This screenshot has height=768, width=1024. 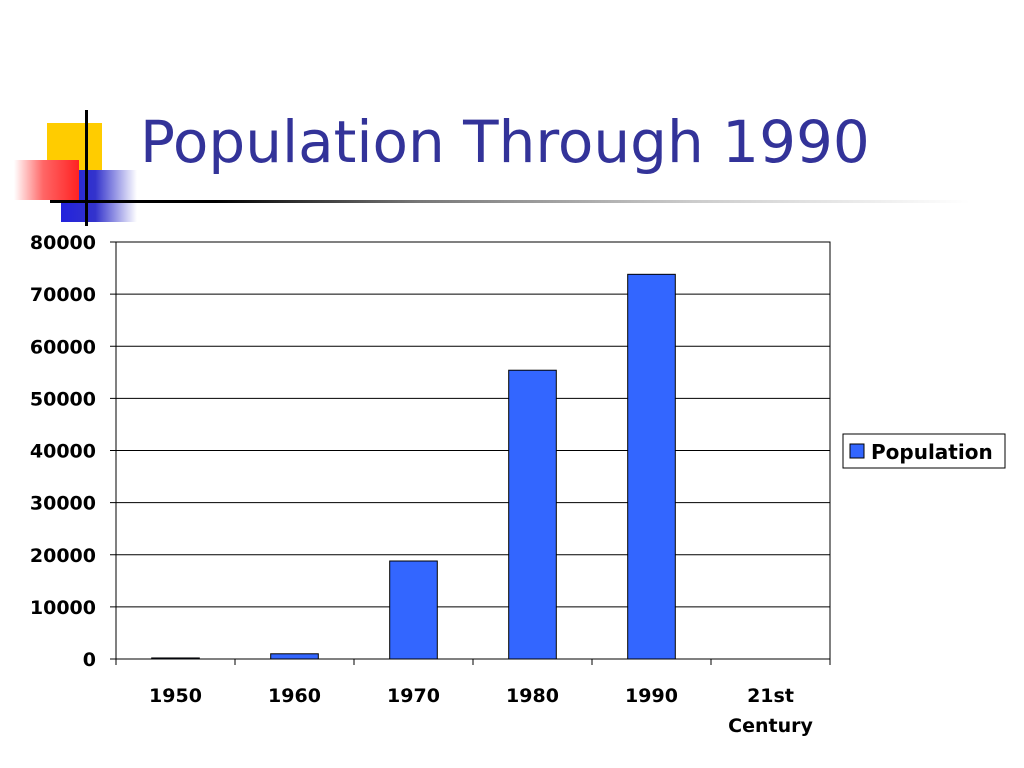 I want to click on x-tick-label: 1980, so click(x=532, y=696).